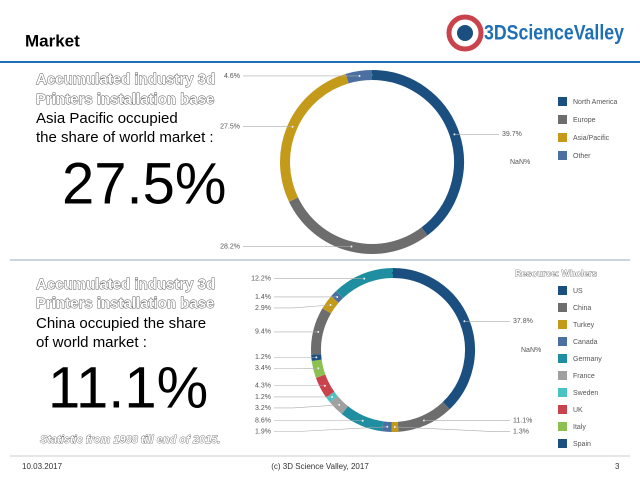  Describe the element at coordinates (584, 120) in the screenshot. I see `legend-label: Europe` at that location.